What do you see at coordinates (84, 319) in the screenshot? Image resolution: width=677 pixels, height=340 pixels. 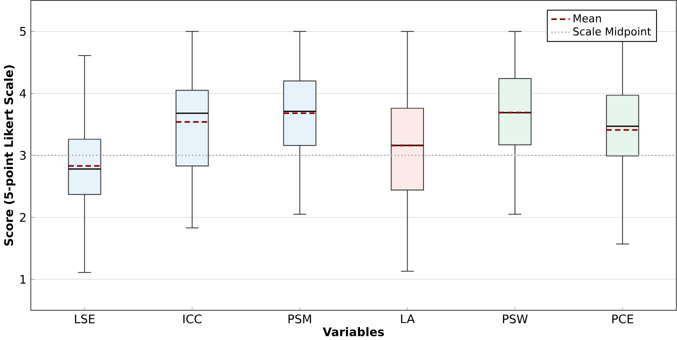 I see `x-tick-label: LSE` at bounding box center [84, 319].